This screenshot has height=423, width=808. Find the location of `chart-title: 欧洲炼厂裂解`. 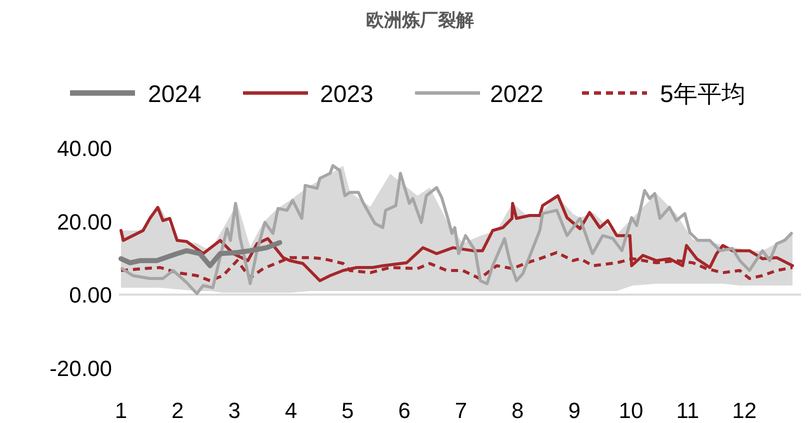

chart-title: 欧洲炼厂裂解 is located at coordinates (420, 20).